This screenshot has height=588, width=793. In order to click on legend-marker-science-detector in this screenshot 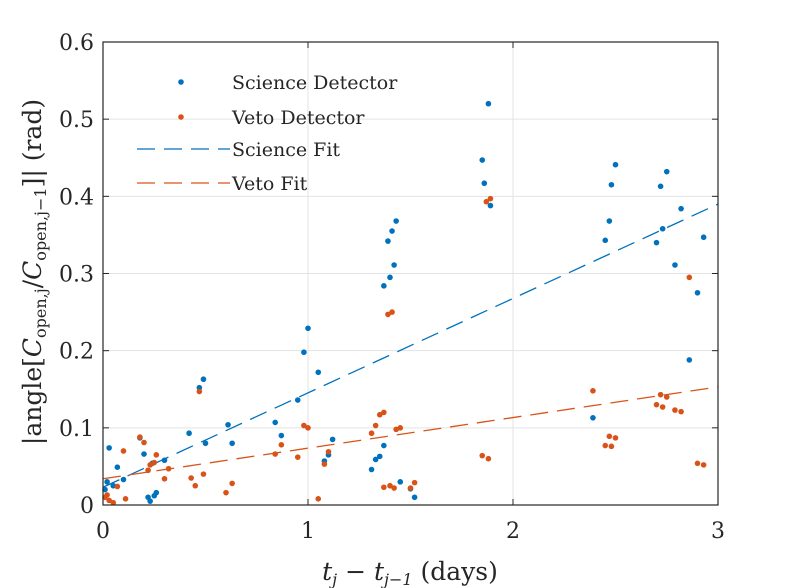, I will do `click(181, 82)`.